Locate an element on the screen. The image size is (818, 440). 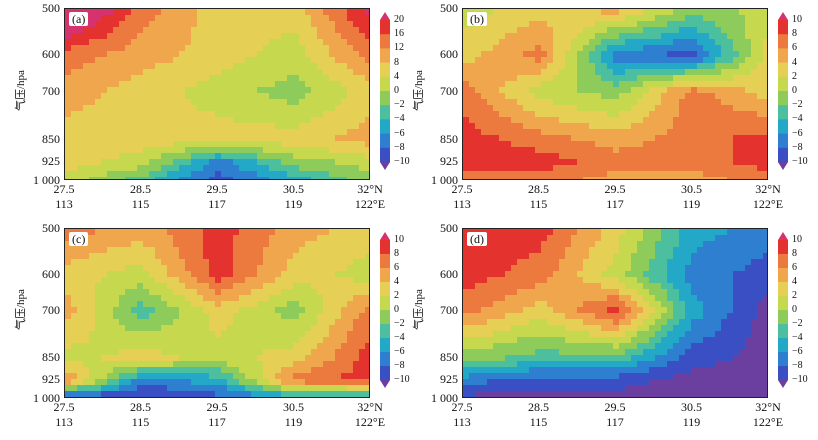
y-axis-label: 气压/hpa is located at coordinates (21, 309).